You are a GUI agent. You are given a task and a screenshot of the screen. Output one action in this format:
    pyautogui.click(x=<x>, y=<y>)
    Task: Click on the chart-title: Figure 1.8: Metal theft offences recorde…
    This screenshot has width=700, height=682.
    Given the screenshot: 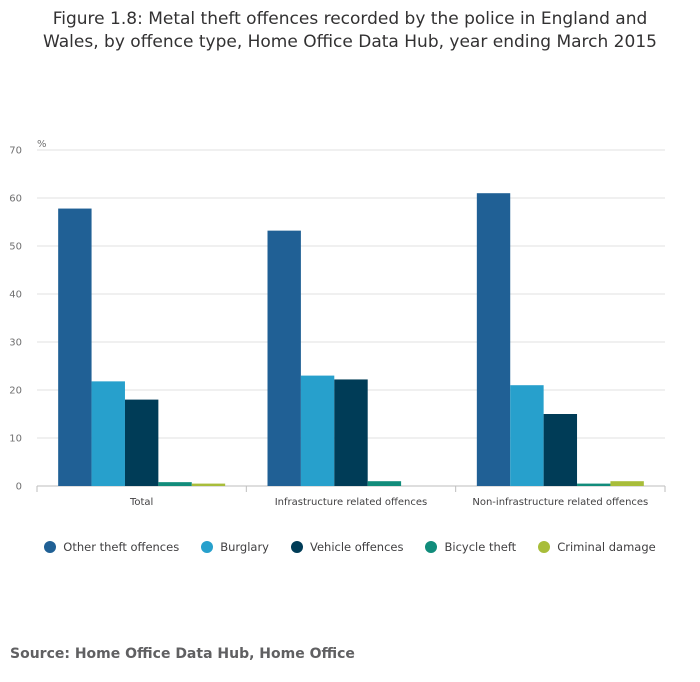 What is the action you would take?
    pyautogui.click(x=350, y=31)
    